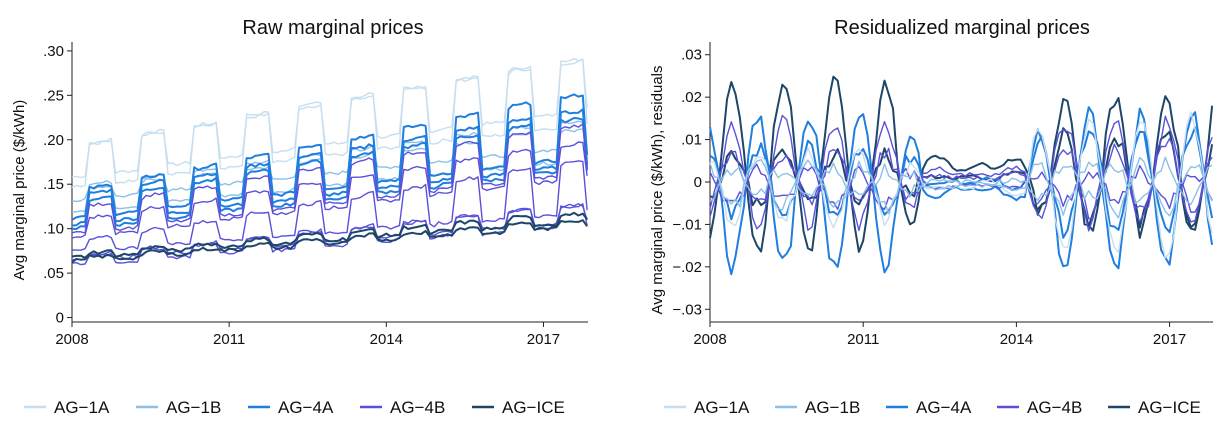 This screenshot has width=1225, height=424. What do you see at coordinates (691, 97) in the screenshot?
I see `y-tick-label: .02` at bounding box center [691, 97].